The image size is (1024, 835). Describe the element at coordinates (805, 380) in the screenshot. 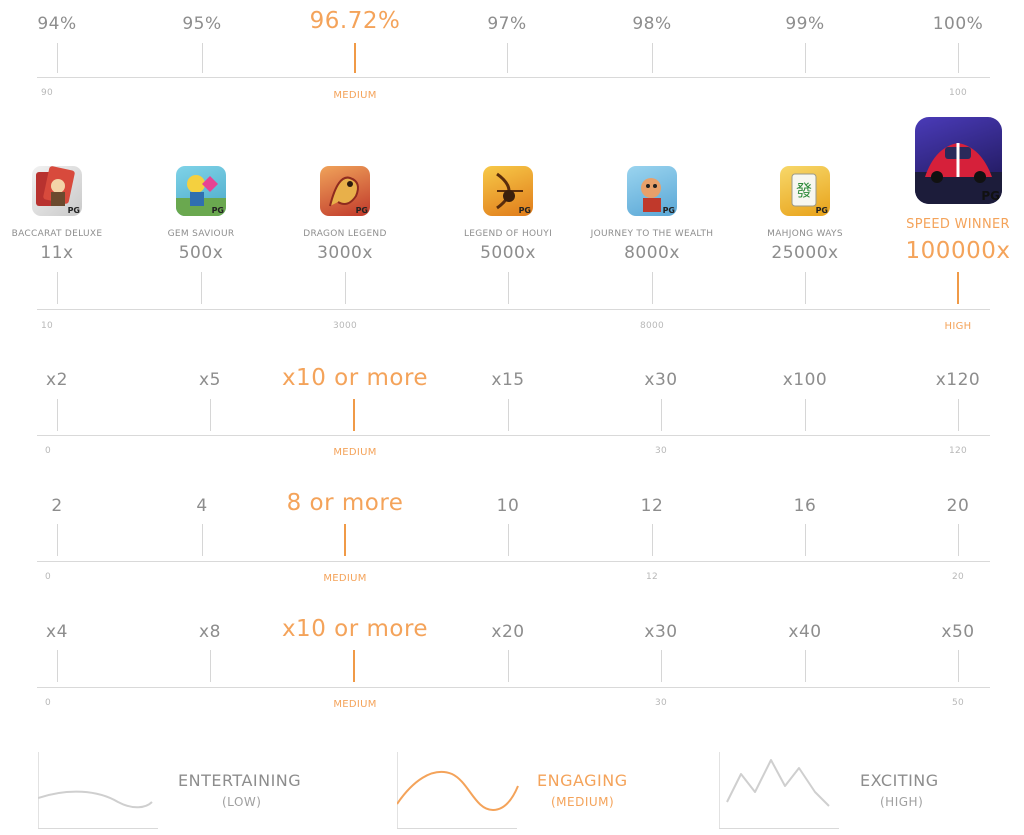

I see `scale-label: x100` at that location.